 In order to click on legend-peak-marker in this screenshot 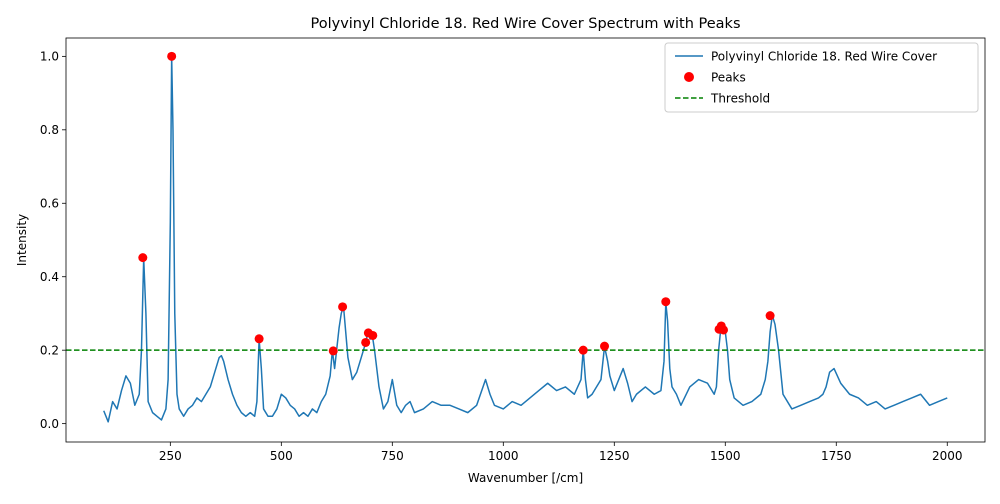, I will do `click(689, 77)`.